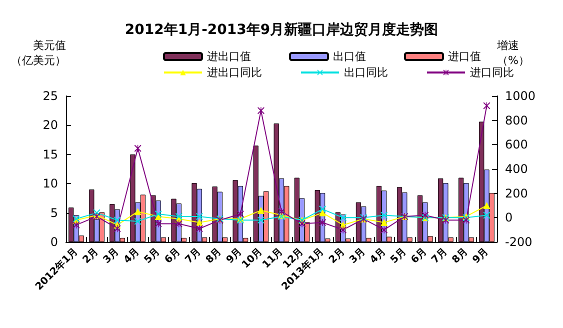 The width and height of the screenshot is (563, 328). I want to click on legend-label: 进出口同比, so click(234, 72).